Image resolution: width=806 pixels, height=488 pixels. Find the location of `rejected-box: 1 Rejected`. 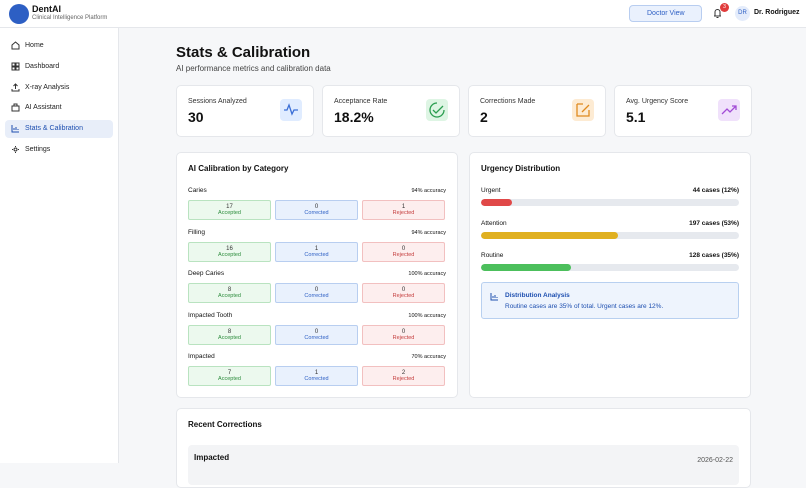

rejected-box: 1 Rejected is located at coordinates (403, 210).